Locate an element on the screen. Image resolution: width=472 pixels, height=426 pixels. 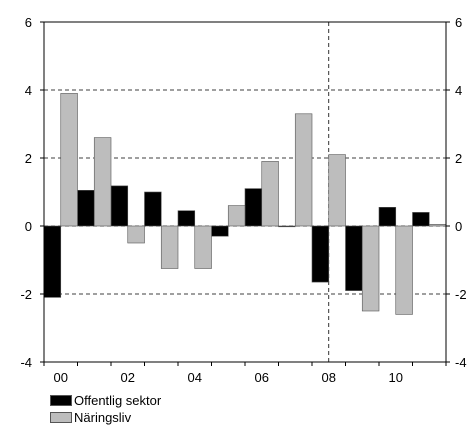
y-tick-label-right: -4 is located at coordinates (461, 362).